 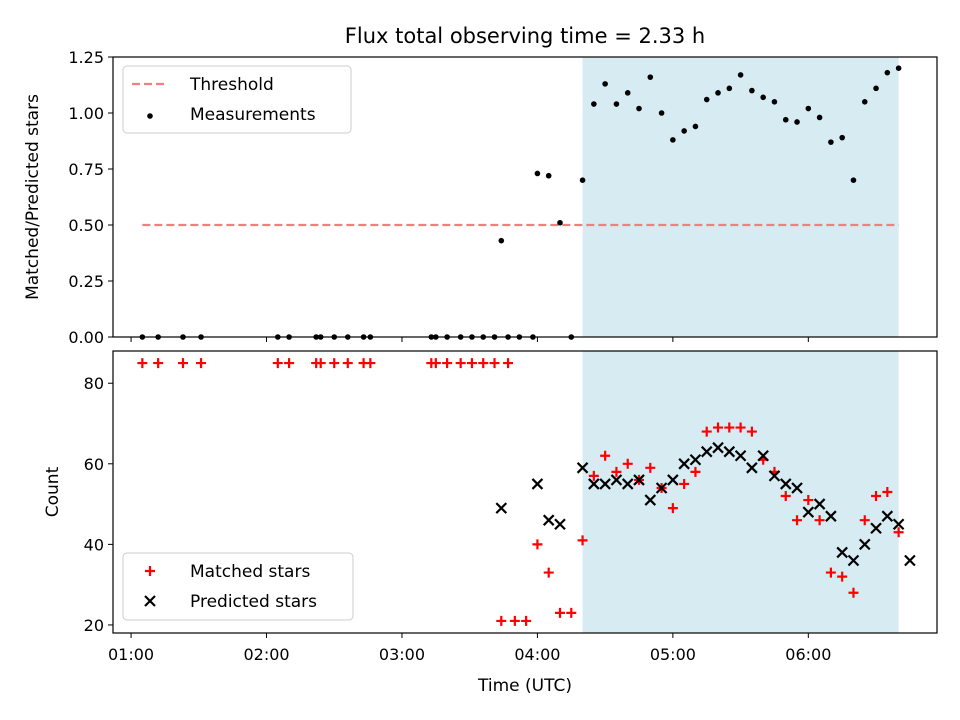 What do you see at coordinates (150, 116) in the screenshot?
I see `legend-measurement-swatch` at bounding box center [150, 116].